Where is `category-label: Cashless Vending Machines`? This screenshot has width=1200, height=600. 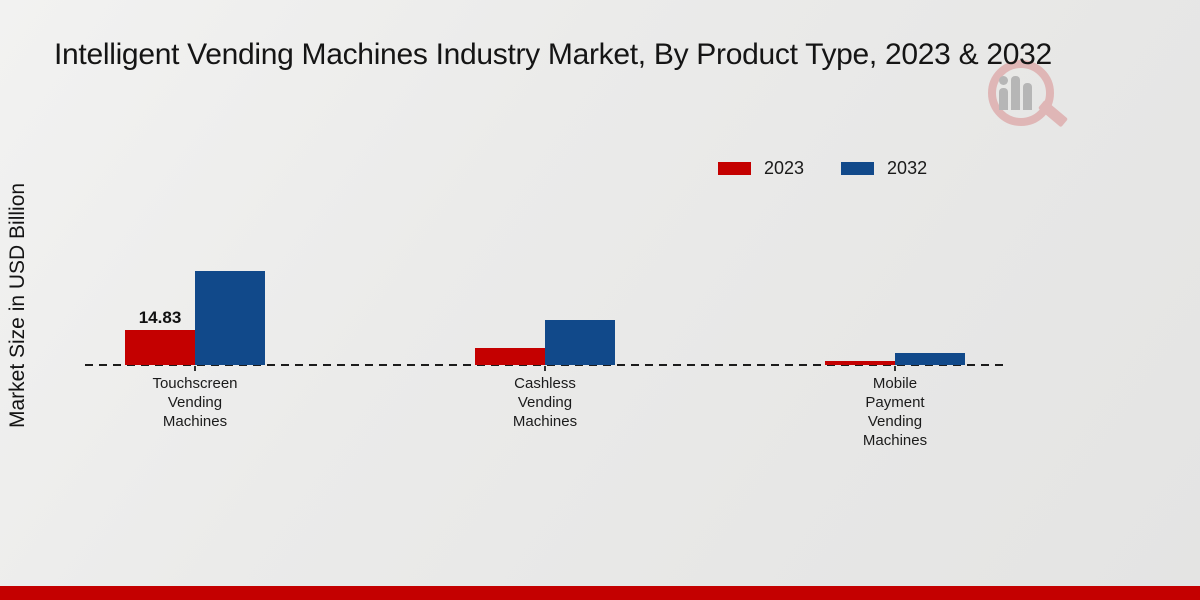 category-label: Cashless Vending Machines is located at coordinates (545, 402).